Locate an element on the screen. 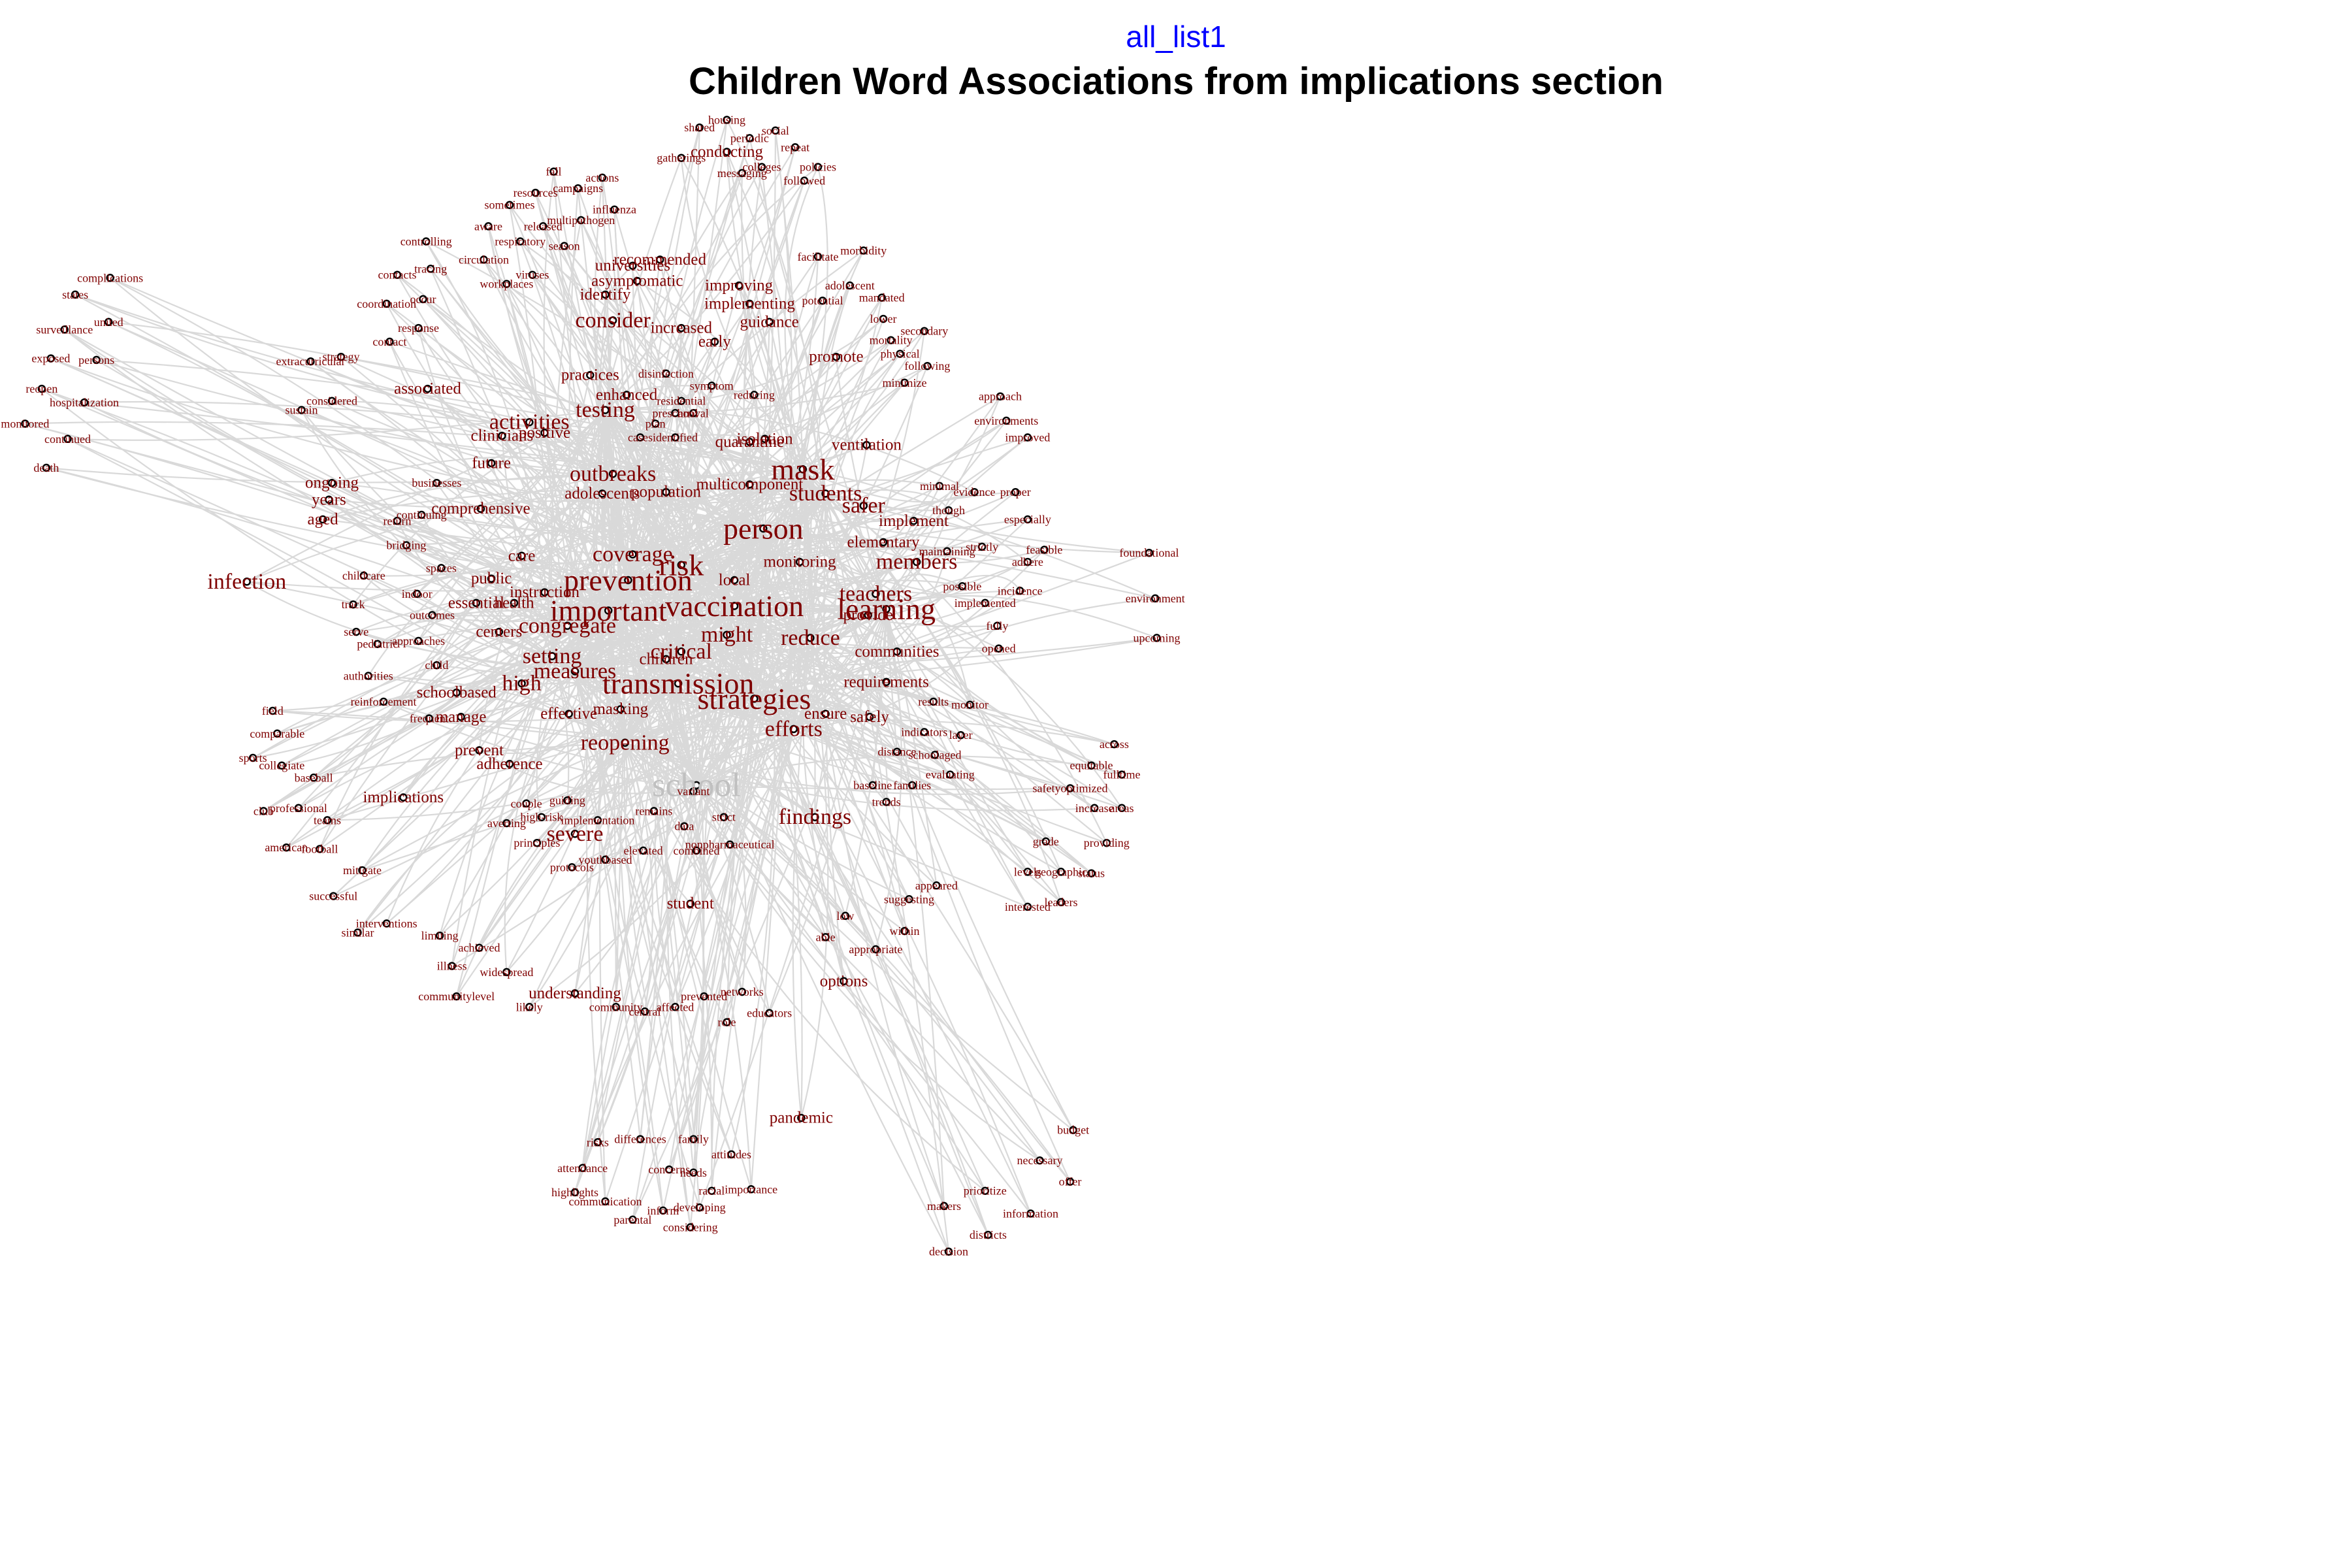 This screenshot has height=1568, width=2352. node-label-controlling: controlling is located at coordinates (426, 241).